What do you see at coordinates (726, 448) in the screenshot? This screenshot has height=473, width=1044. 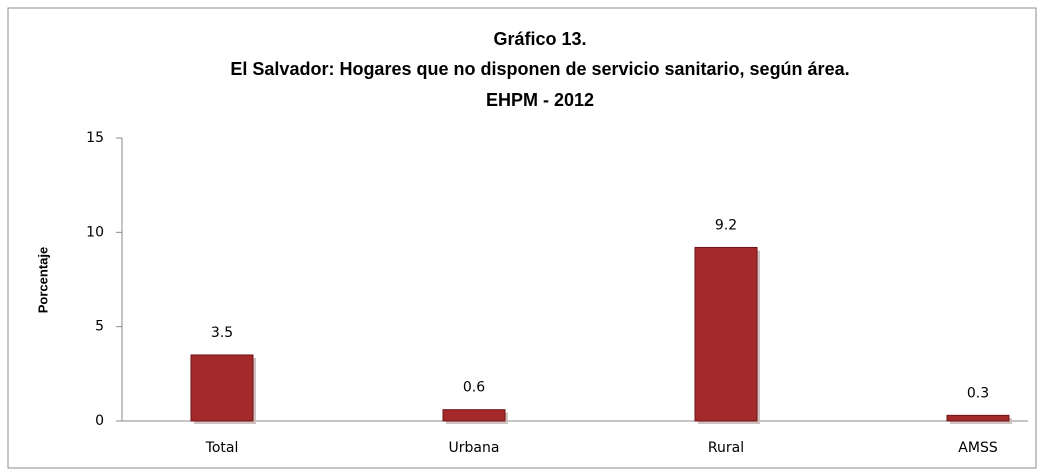 I see `x-tick-label: Rural` at bounding box center [726, 448].